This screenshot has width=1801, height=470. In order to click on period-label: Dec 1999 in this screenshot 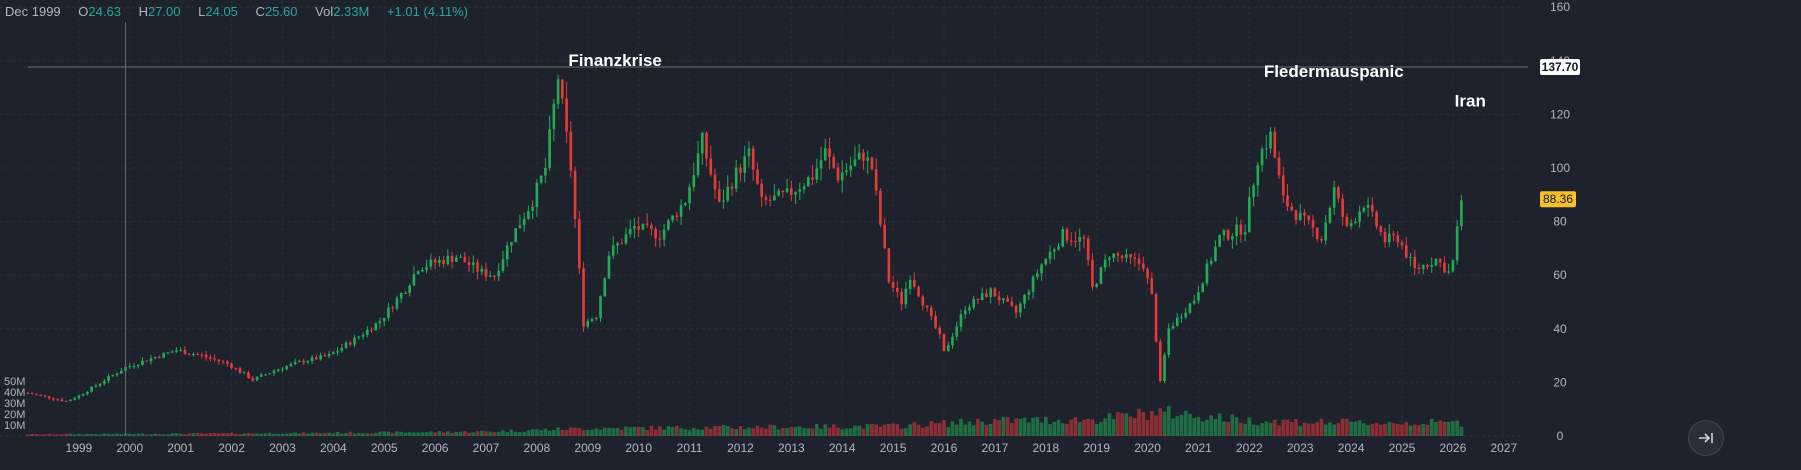, I will do `click(33, 11)`.